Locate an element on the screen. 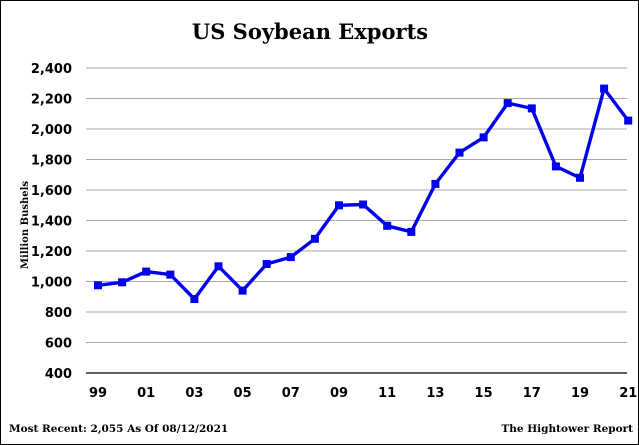 The width and height of the screenshot is (639, 445). x-tick-label: 21 Est is located at coordinates (629, 393).